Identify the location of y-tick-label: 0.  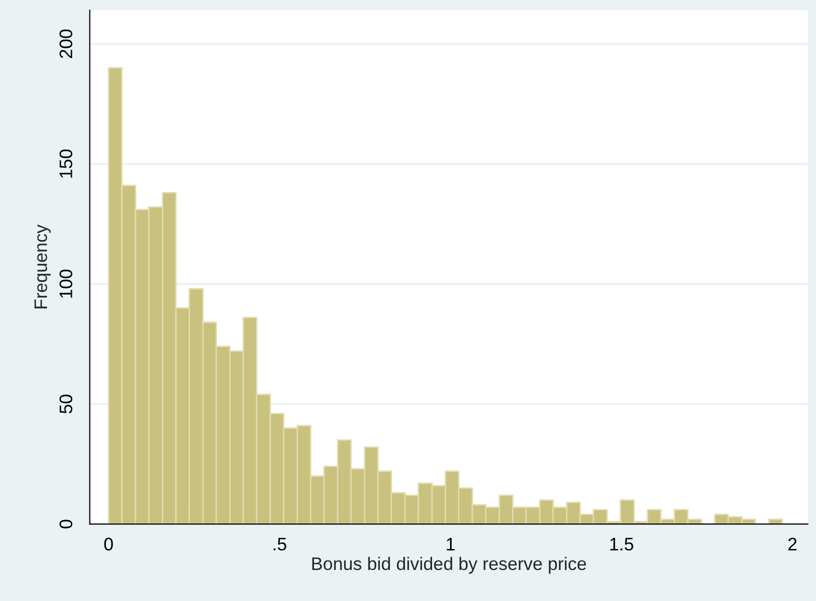
(66, 524).